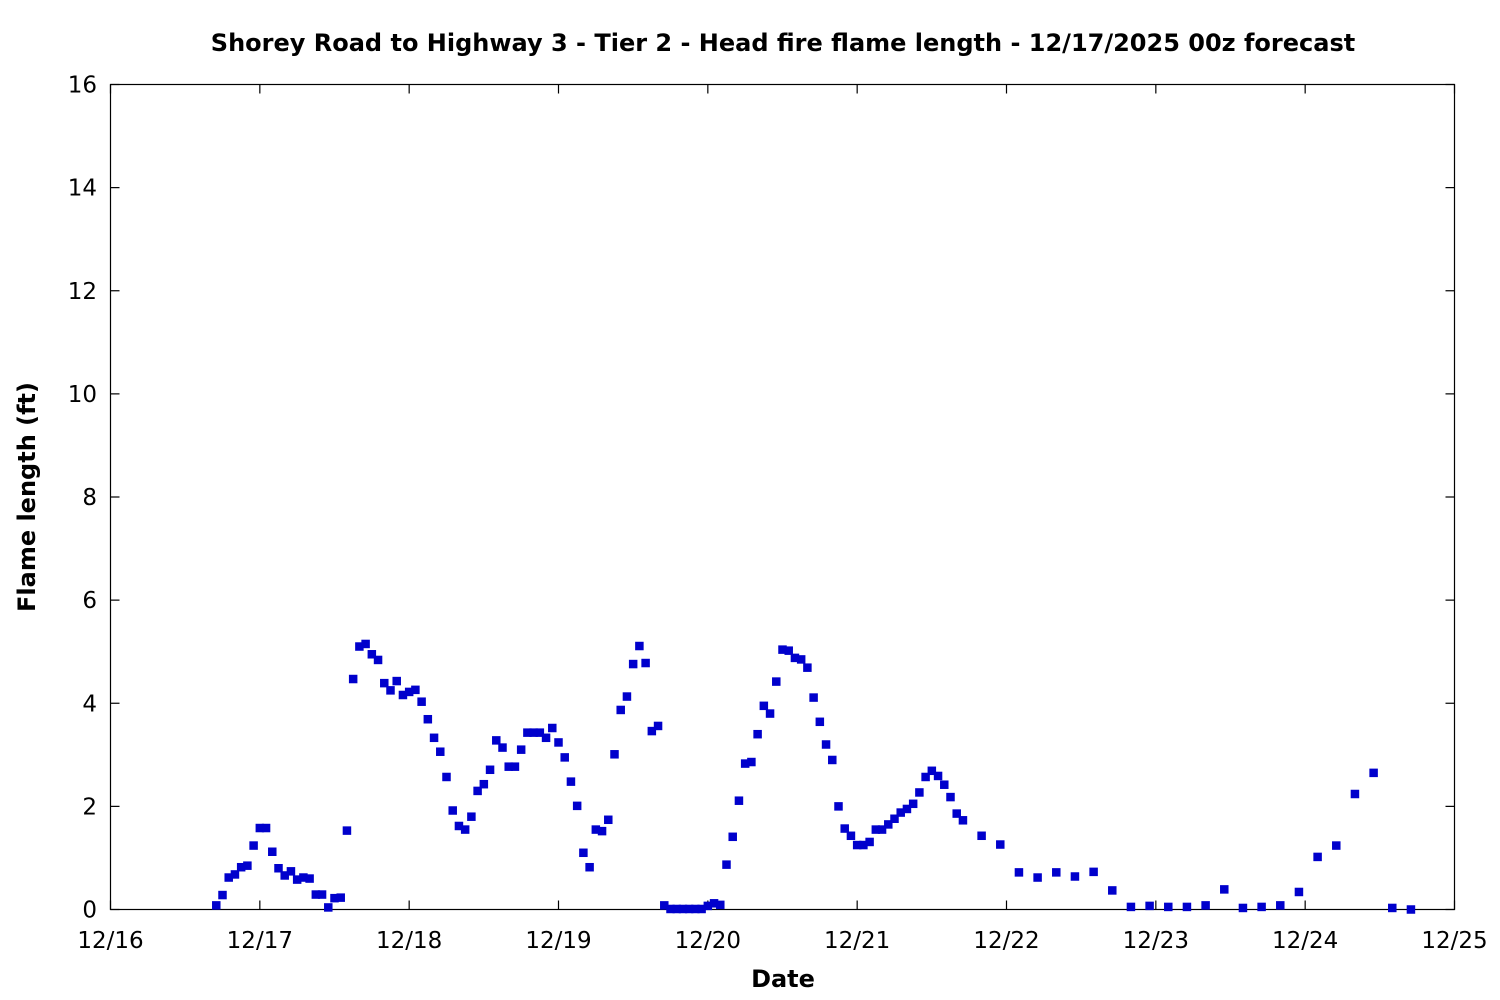  Describe the element at coordinates (82, 86) in the screenshot. I see `y-tick-label: 16` at that location.